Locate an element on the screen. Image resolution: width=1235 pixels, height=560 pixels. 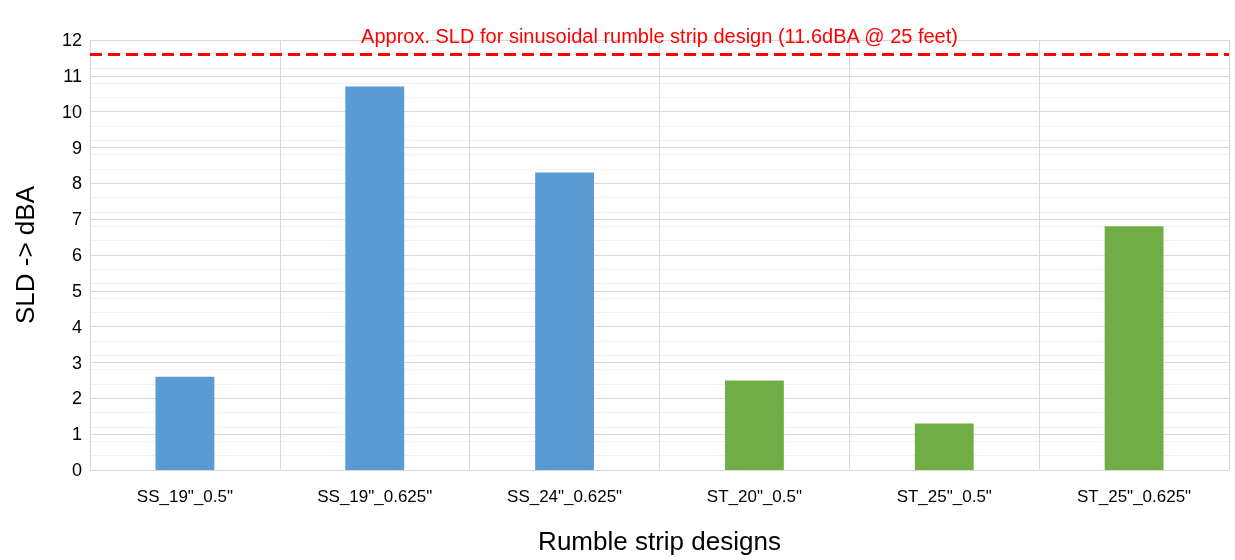
y-tick-label: 4 is located at coordinates (76, 326).